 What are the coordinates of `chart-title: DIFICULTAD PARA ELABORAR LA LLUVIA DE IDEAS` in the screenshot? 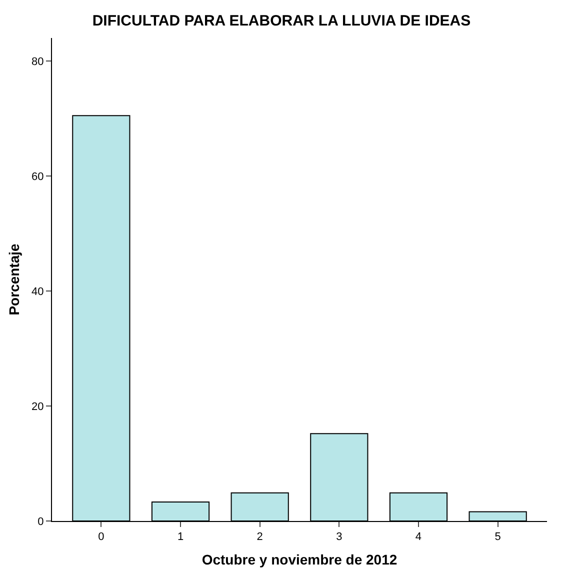 It's located at (281, 21).